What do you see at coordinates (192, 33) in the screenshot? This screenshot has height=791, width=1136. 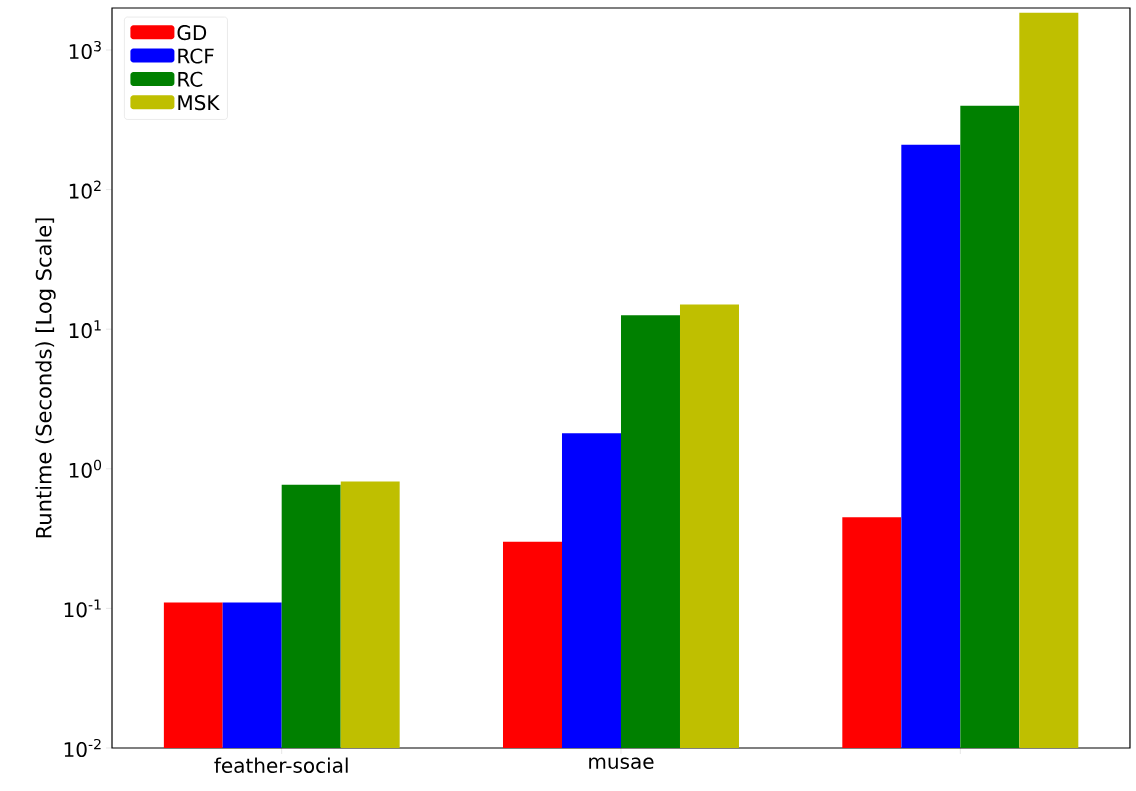 I see `legend-label: GD` at bounding box center [192, 33].